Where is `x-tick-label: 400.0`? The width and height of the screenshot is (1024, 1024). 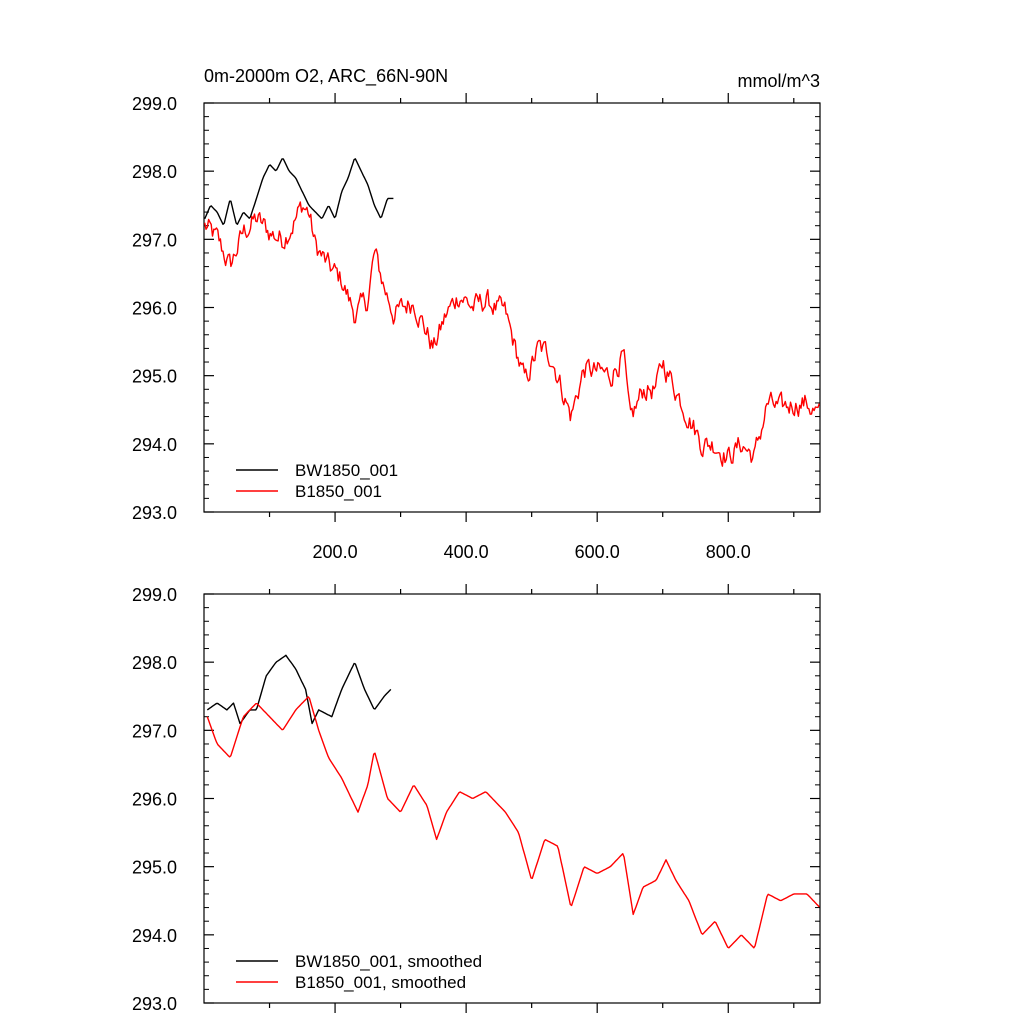 x-tick-label: 400.0 is located at coordinates (466, 552).